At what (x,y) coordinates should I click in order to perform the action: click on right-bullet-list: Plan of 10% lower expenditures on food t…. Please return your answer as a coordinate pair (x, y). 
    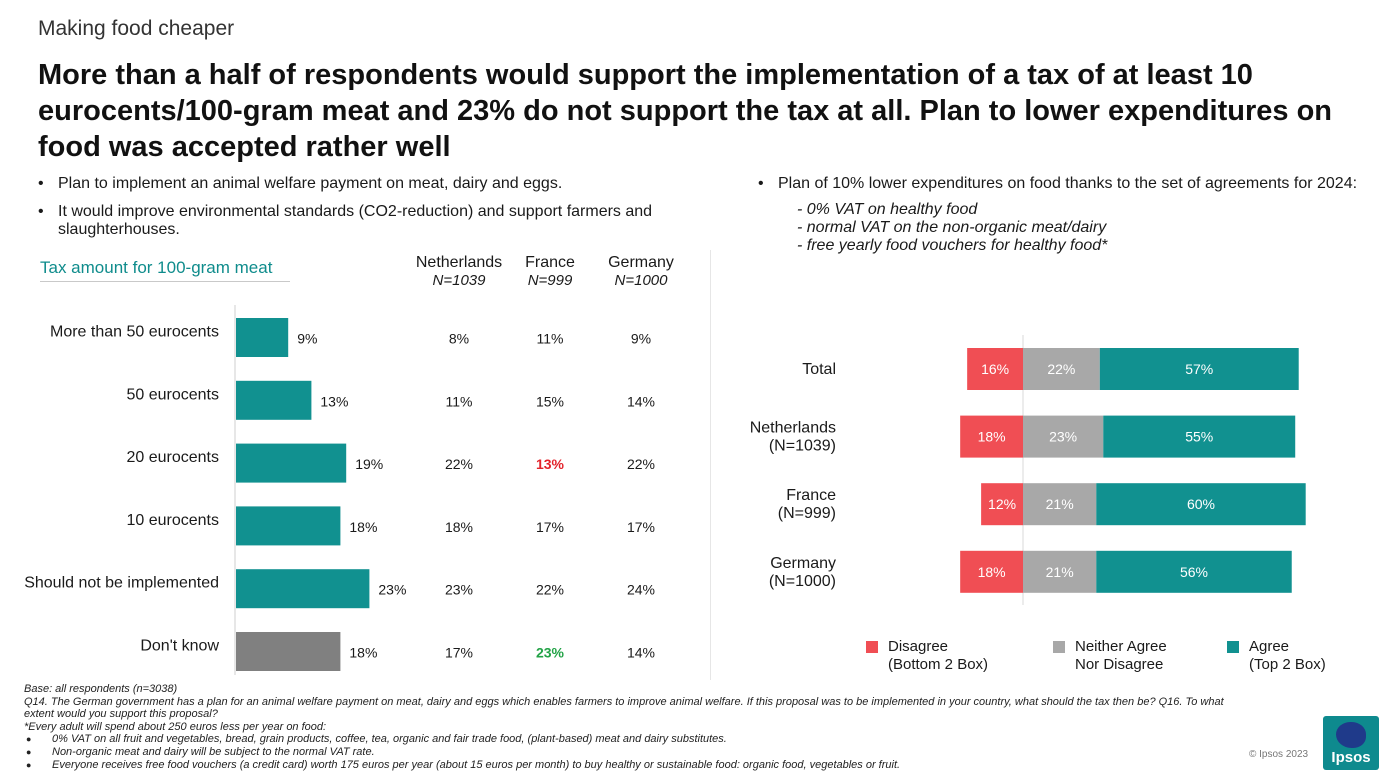
    Looking at the image, I should click on (1073, 189).